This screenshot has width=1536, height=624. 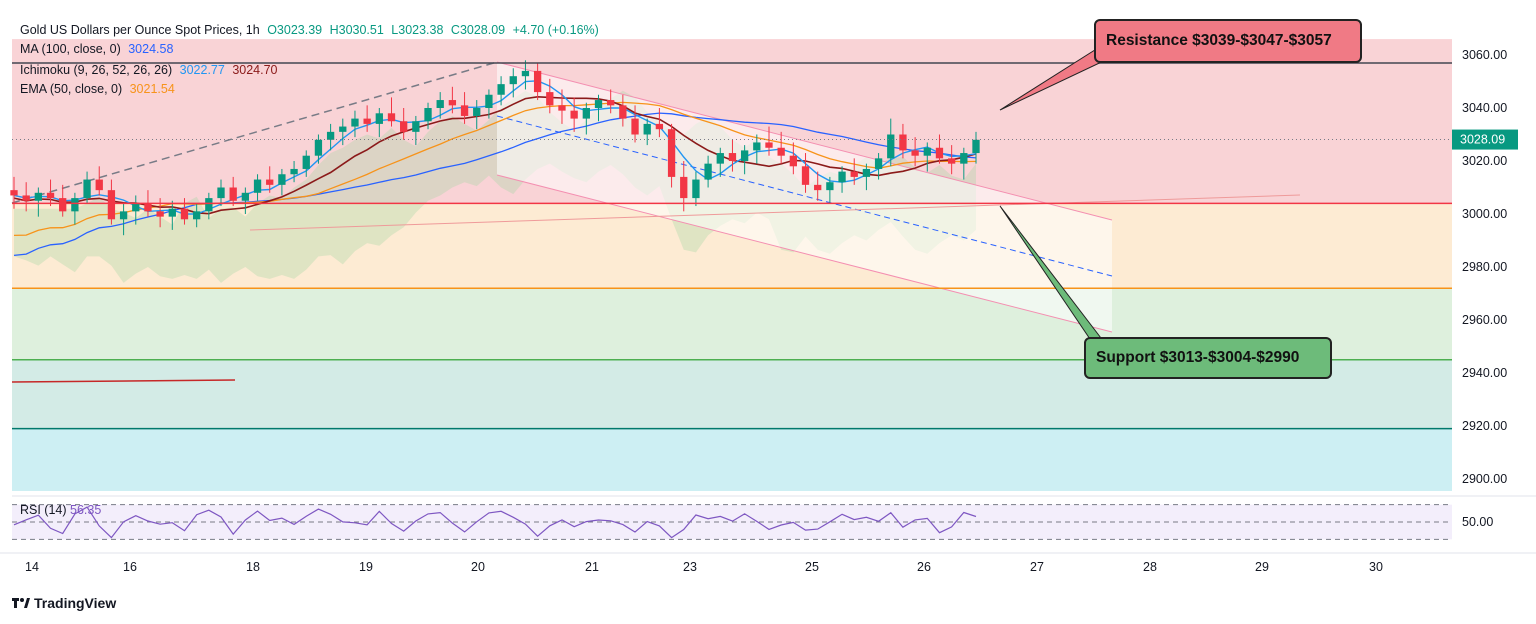 I want to click on y-tick-label: 3000.00, so click(x=1484, y=214).